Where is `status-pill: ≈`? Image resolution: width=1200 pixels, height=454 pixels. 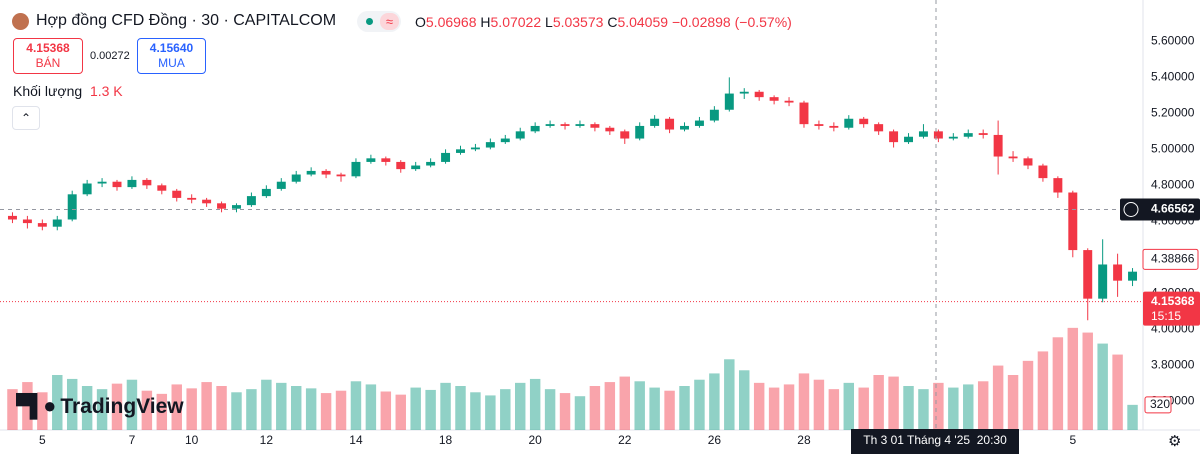 status-pill: ≈ is located at coordinates (379, 21).